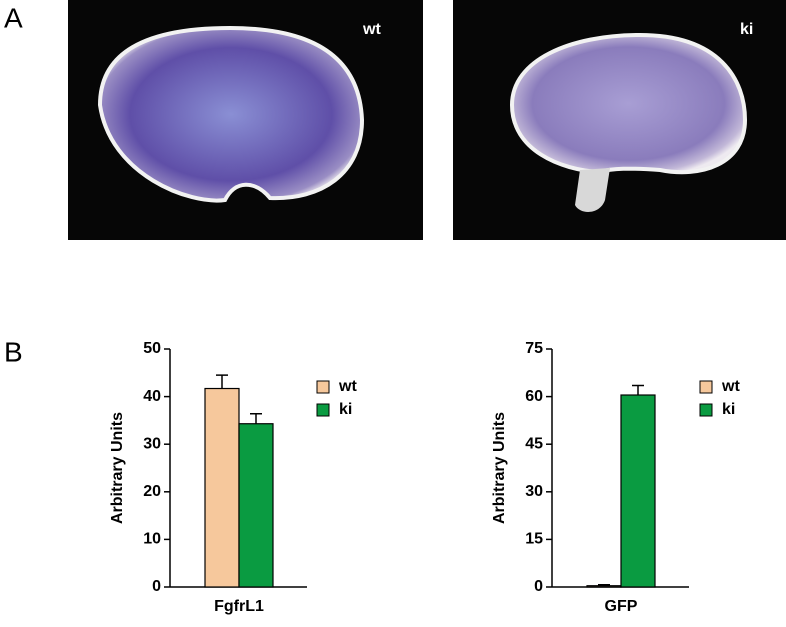 The image size is (786, 627). Describe the element at coordinates (152, 348) in the screenshot. I see `y-tick-label: 50` at that location.